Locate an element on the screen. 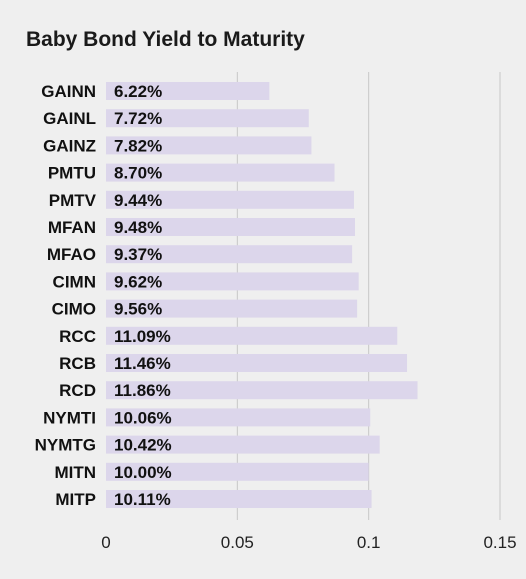 The width and height of the screenshot is (526, 579). category-label: NYMTI is located at coordinates (69, 417).